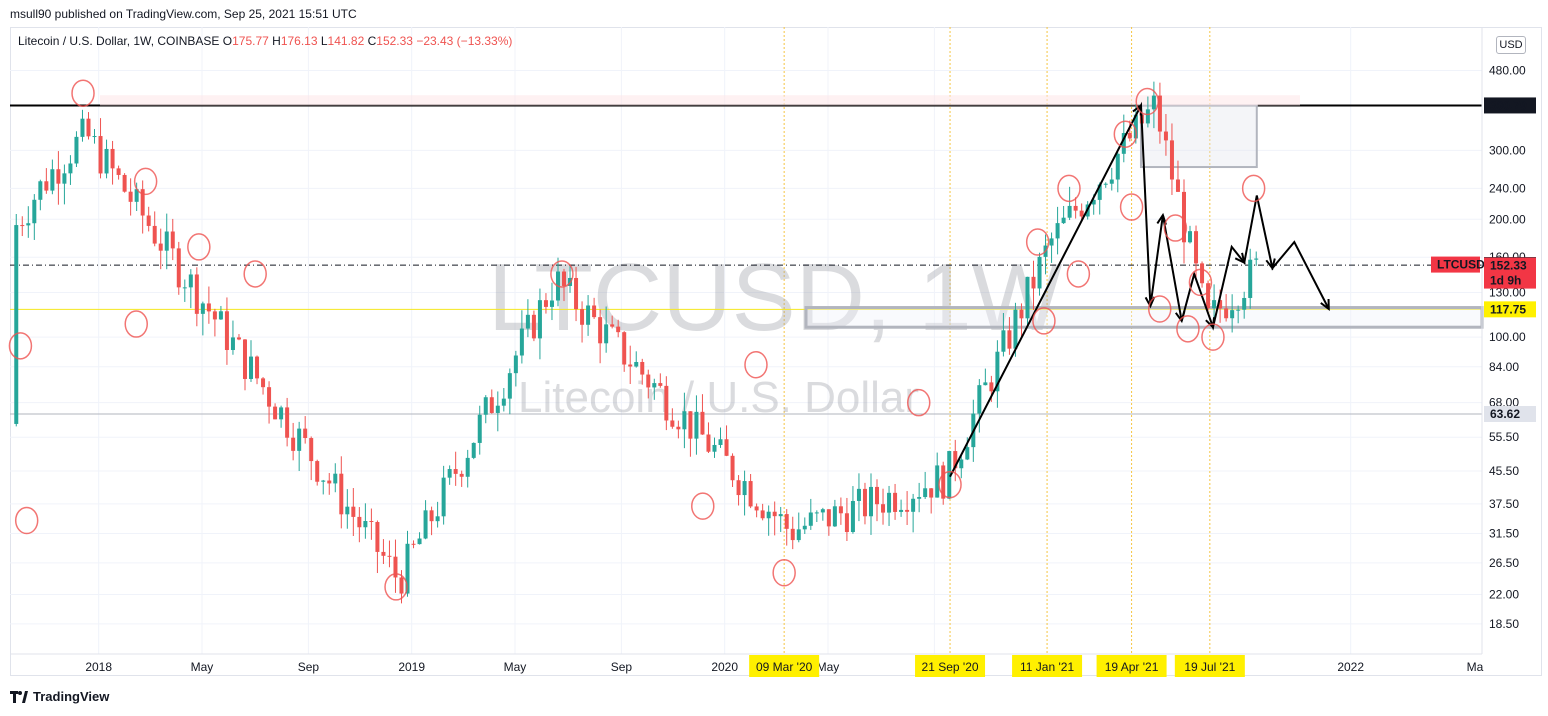 This screenshot has height=716, width=1548. What do you see at coordinates (1507, 219) in the screenshot?
I see `y-tick-label: 200.00` at bounding box center [1507, 219].